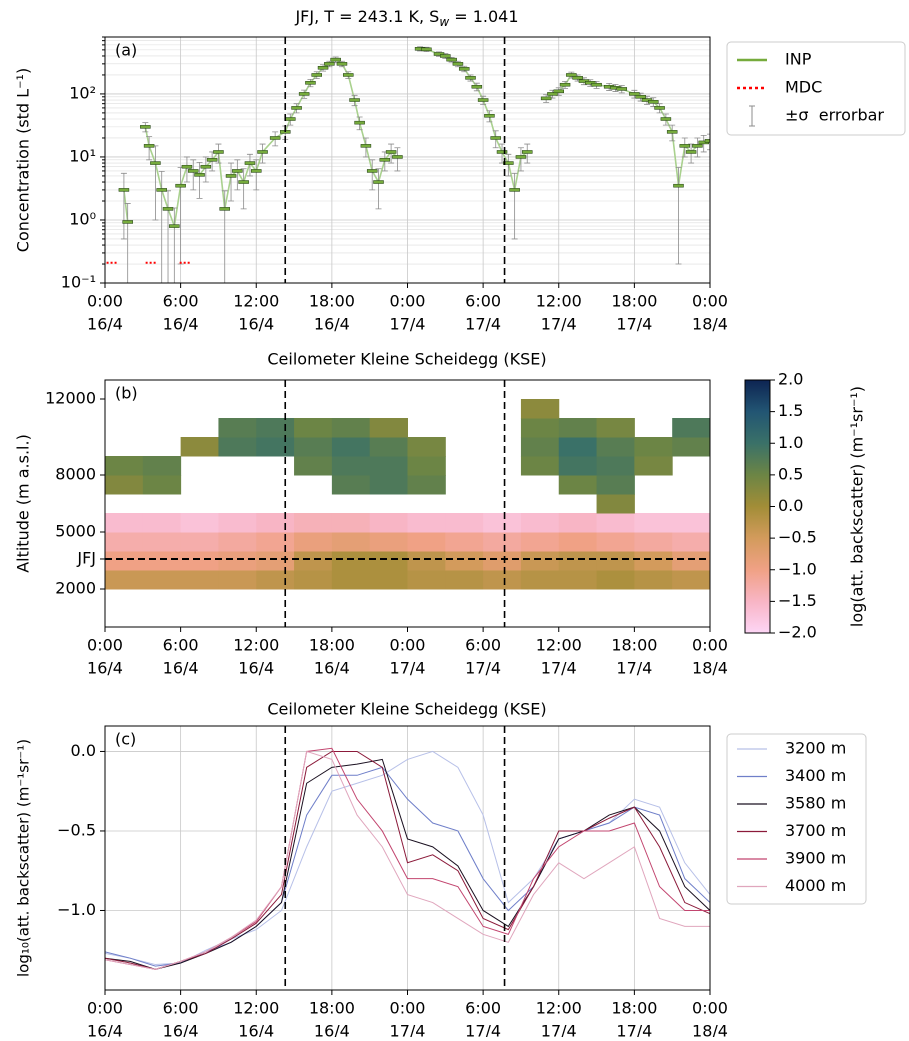 The image size is (909, 1041). What do you see at coordinates (75, 474) in the screenshot?
I see `y-tick-label: 8000` at bounding box center [75, 474].